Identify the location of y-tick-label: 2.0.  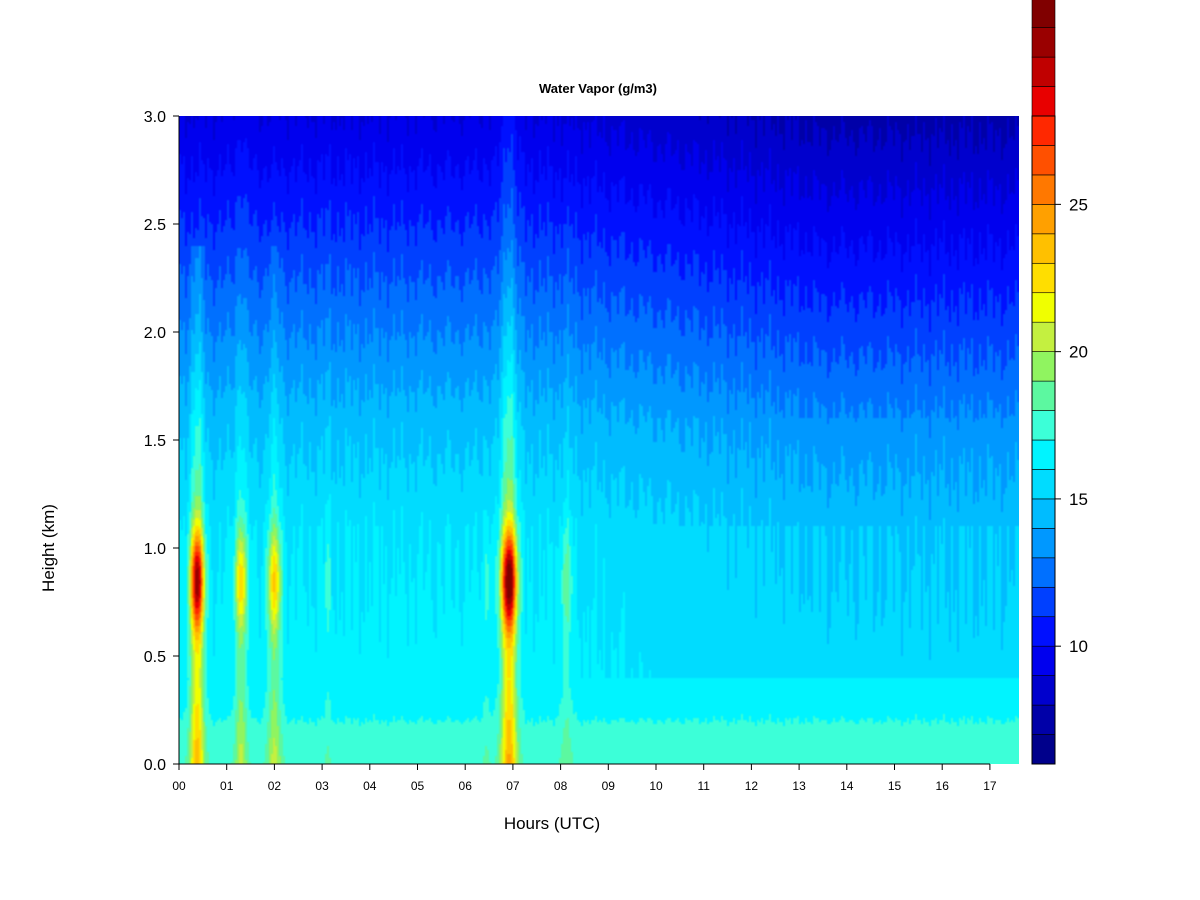
(155, 333).